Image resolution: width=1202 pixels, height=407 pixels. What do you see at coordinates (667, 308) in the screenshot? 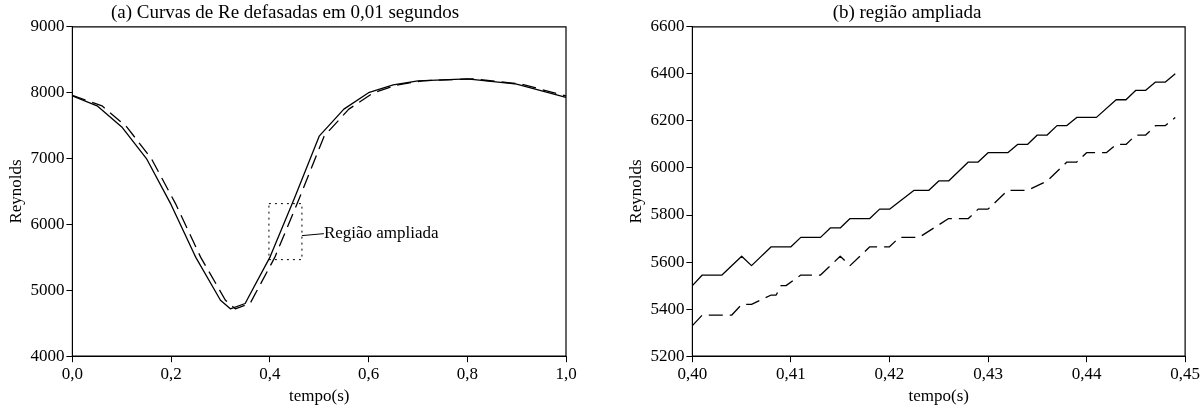
I see `y-tick-label: 5400` at bounding box center [667, 308].